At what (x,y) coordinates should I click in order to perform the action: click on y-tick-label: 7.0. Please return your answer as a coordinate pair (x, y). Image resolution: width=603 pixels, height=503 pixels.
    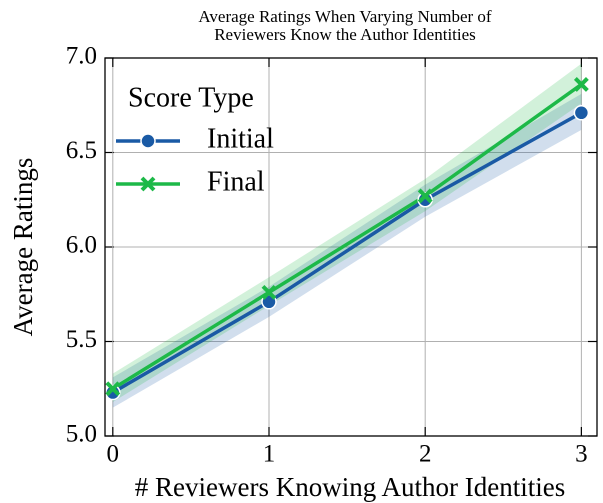
    Looking at the image, I should click on (81, 56).